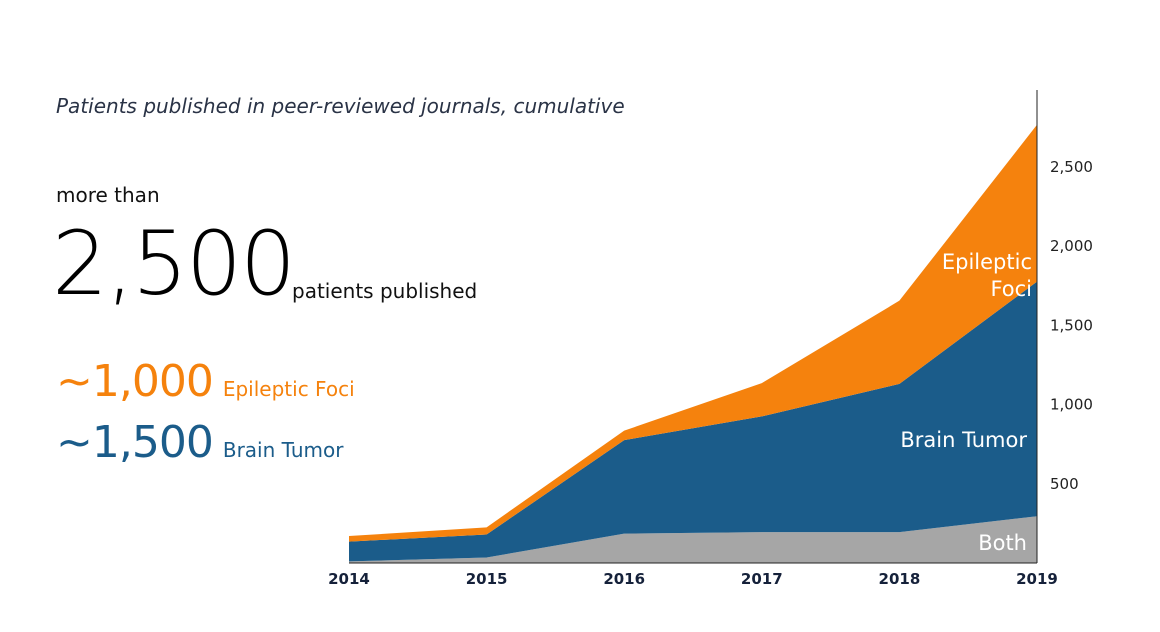 Image resolution: width=1160 pixels, height=632 pixels. Describe the element at coordinates (987, 262) in the screenshot. I see `series-label-epileptic-foci: Epileptic` at that location.